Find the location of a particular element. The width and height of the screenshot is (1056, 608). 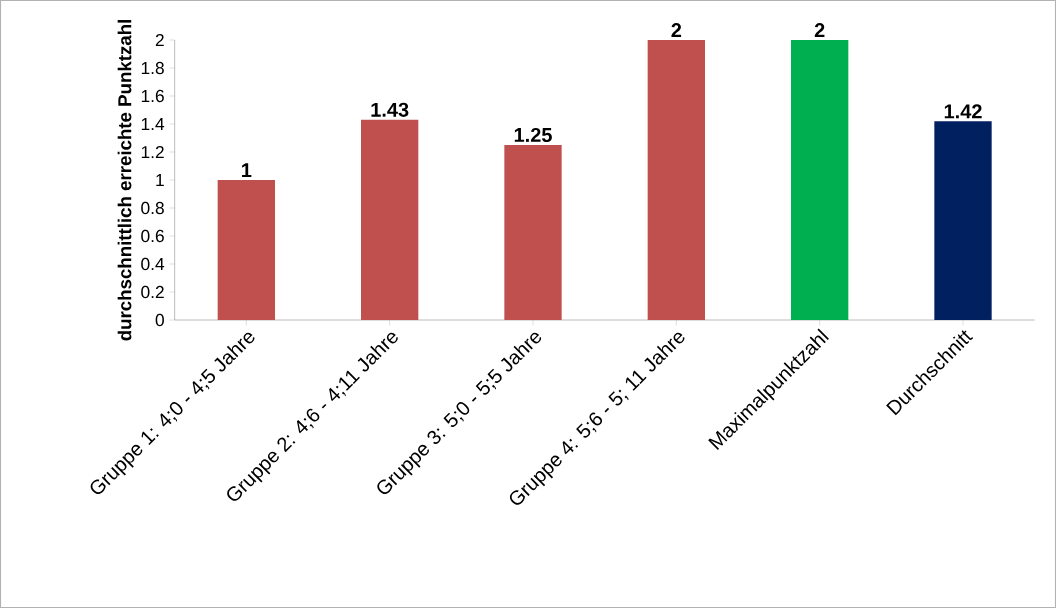

data-label: 1.42 is located at coordinates (963, 111).